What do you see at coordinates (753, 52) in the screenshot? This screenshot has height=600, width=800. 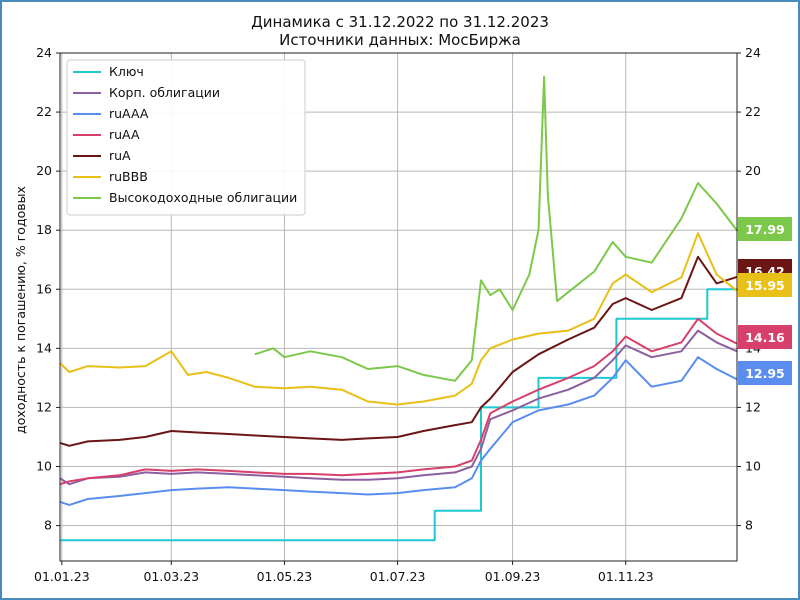 I see `y-tick-label-right: 24` at bounding box center [753, 52].